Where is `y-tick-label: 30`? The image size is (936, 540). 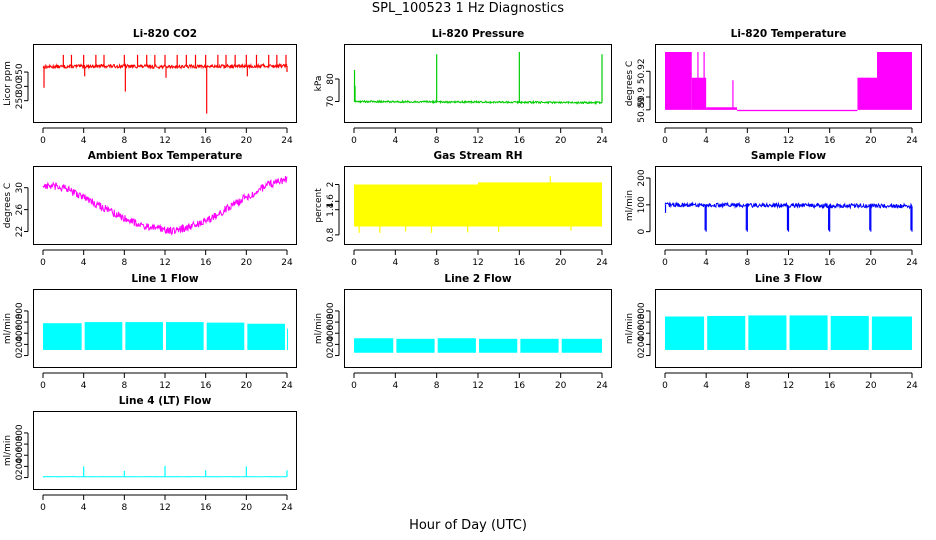
y-tick-label: 30 is located at coordinates (20, 188).